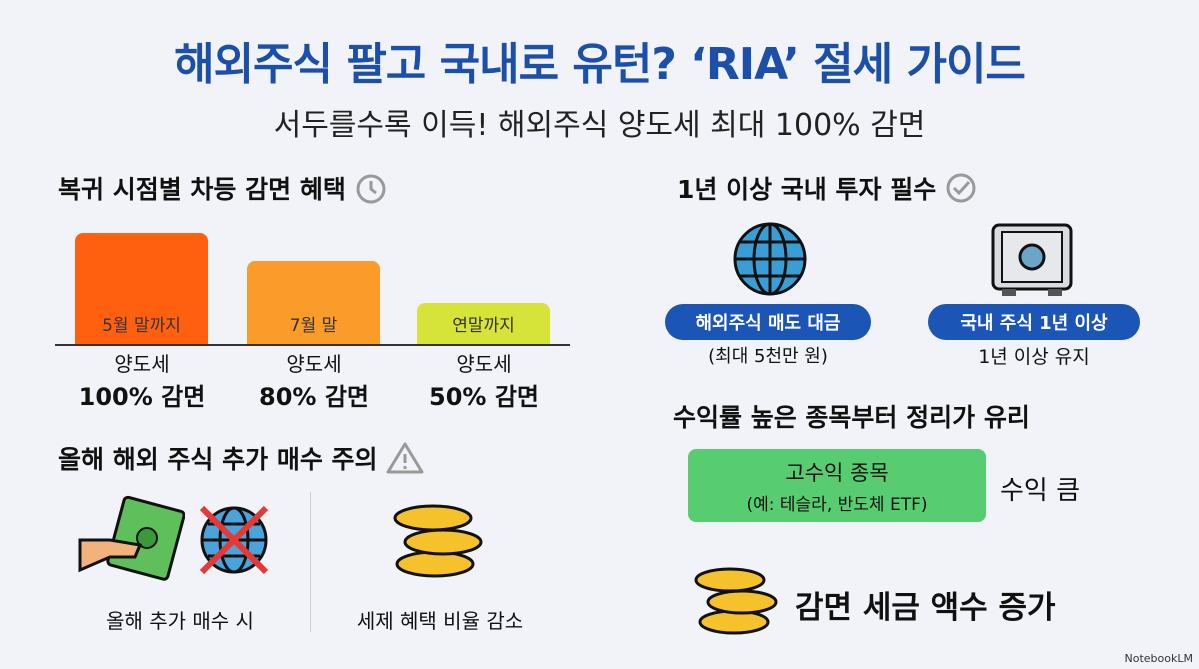 Image resolution: width=1199 pixels, height=669 pixels. I want to click on caption-reduction: 80% 감면, so click(314, 397).